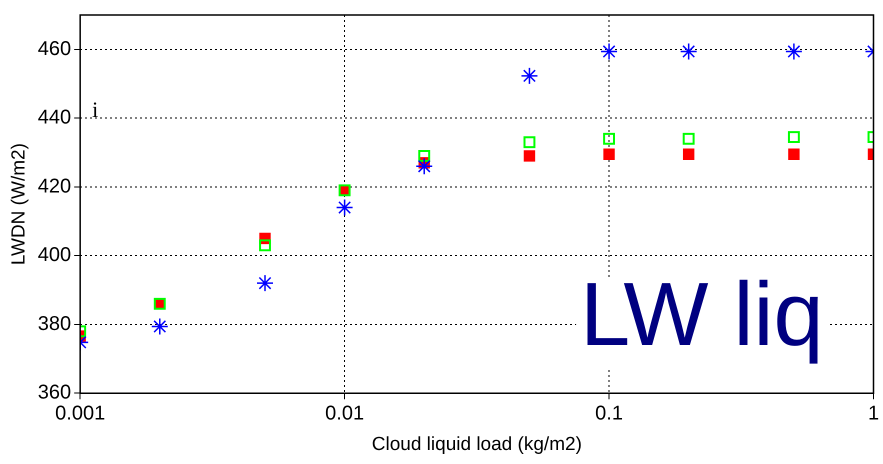 This screenshot has height=464, width=883. Describe the element at coordinates (55, 255) in the screenshot. I see `y-tick-label: 400` at that location.